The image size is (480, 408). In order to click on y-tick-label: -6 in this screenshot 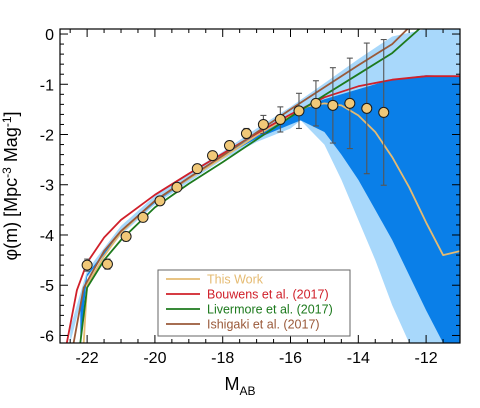, I will do `click(47, 336)`.